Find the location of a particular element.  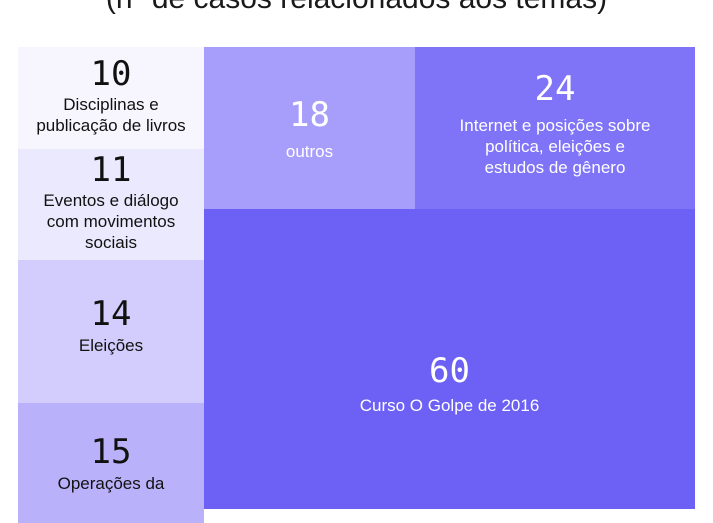

tile-label-line: Internet e posições sobre is located at coordinates (555, 125).